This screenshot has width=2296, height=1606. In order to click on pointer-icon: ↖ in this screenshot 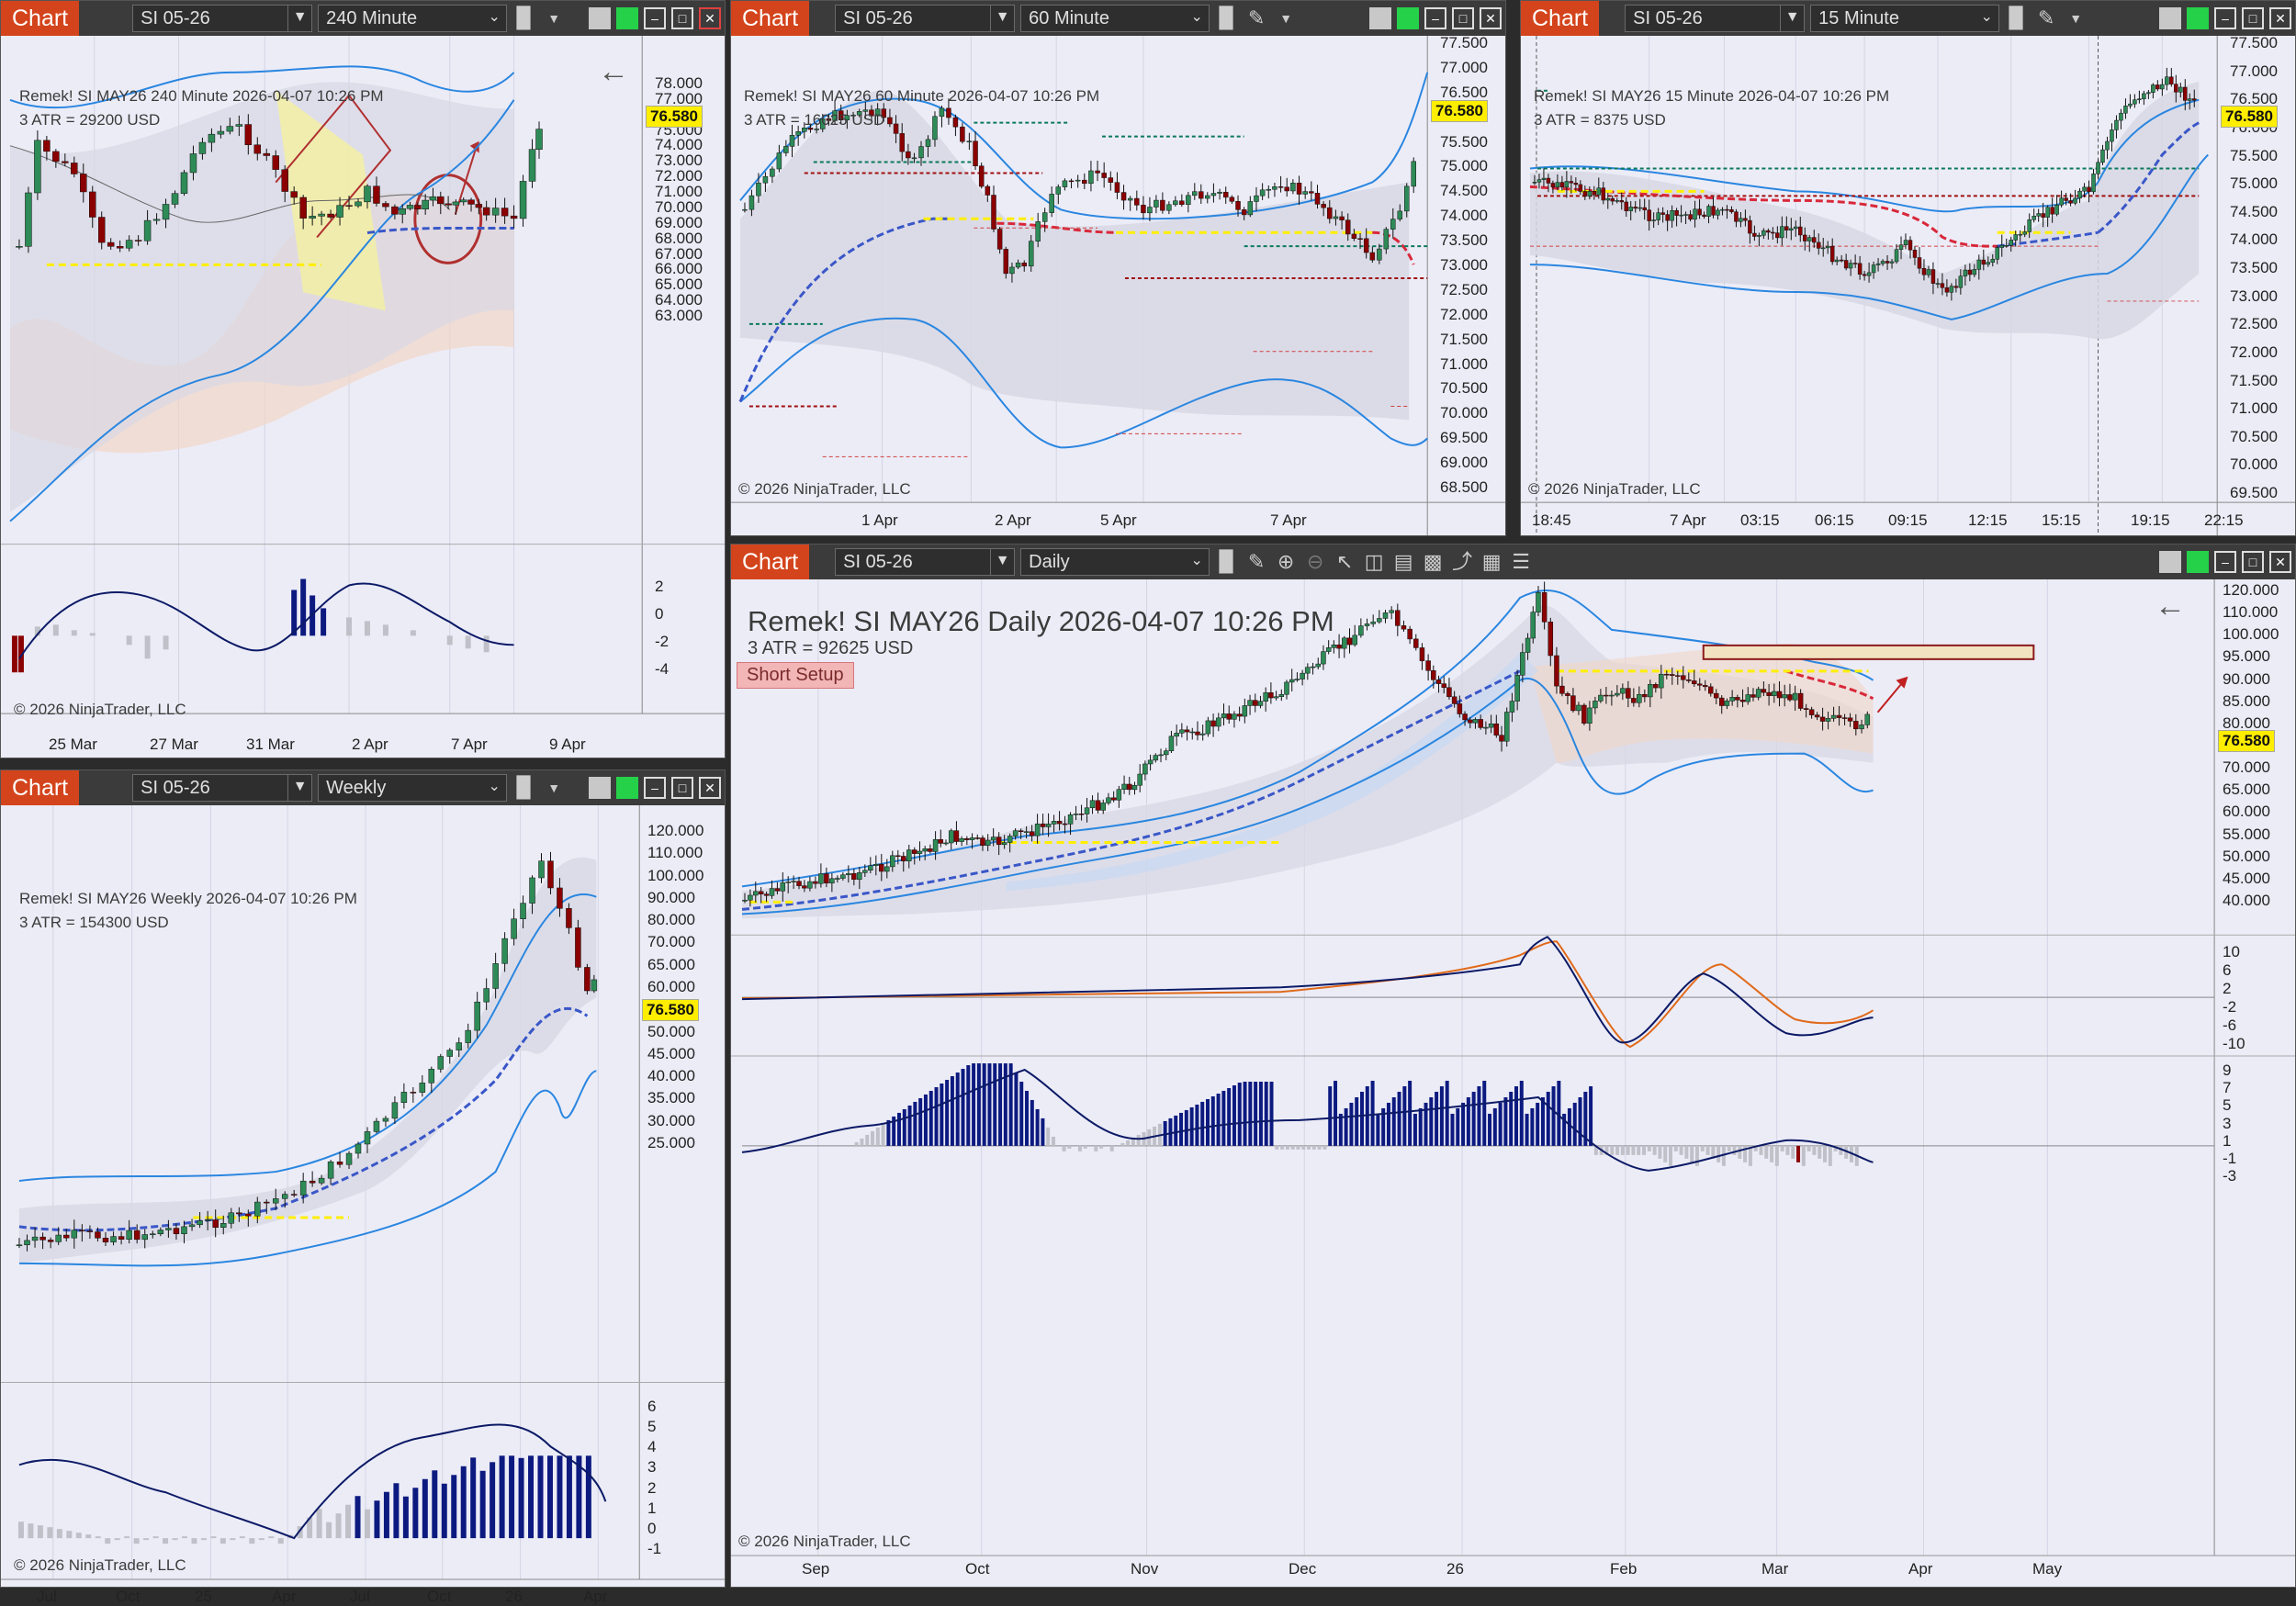, I will do `click(1344, 561)`.